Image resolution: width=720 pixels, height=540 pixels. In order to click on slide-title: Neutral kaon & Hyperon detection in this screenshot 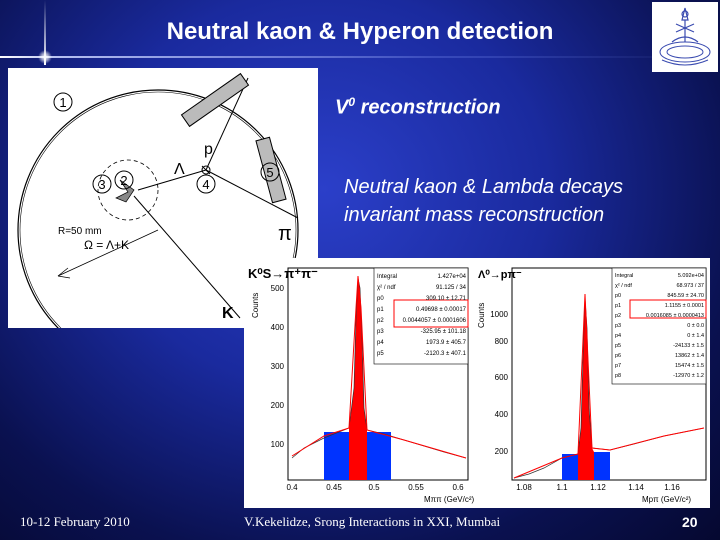, I will do `click(360, 31)`.